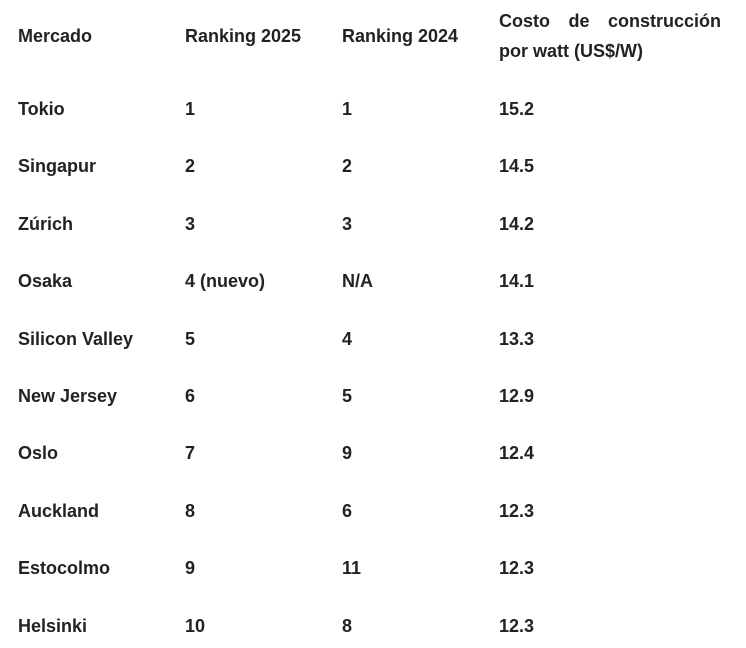  What do you see at coordinates (45, 281) in the screenshot?
I see `table-cell: Osaka` at bounding box center [45, 281].